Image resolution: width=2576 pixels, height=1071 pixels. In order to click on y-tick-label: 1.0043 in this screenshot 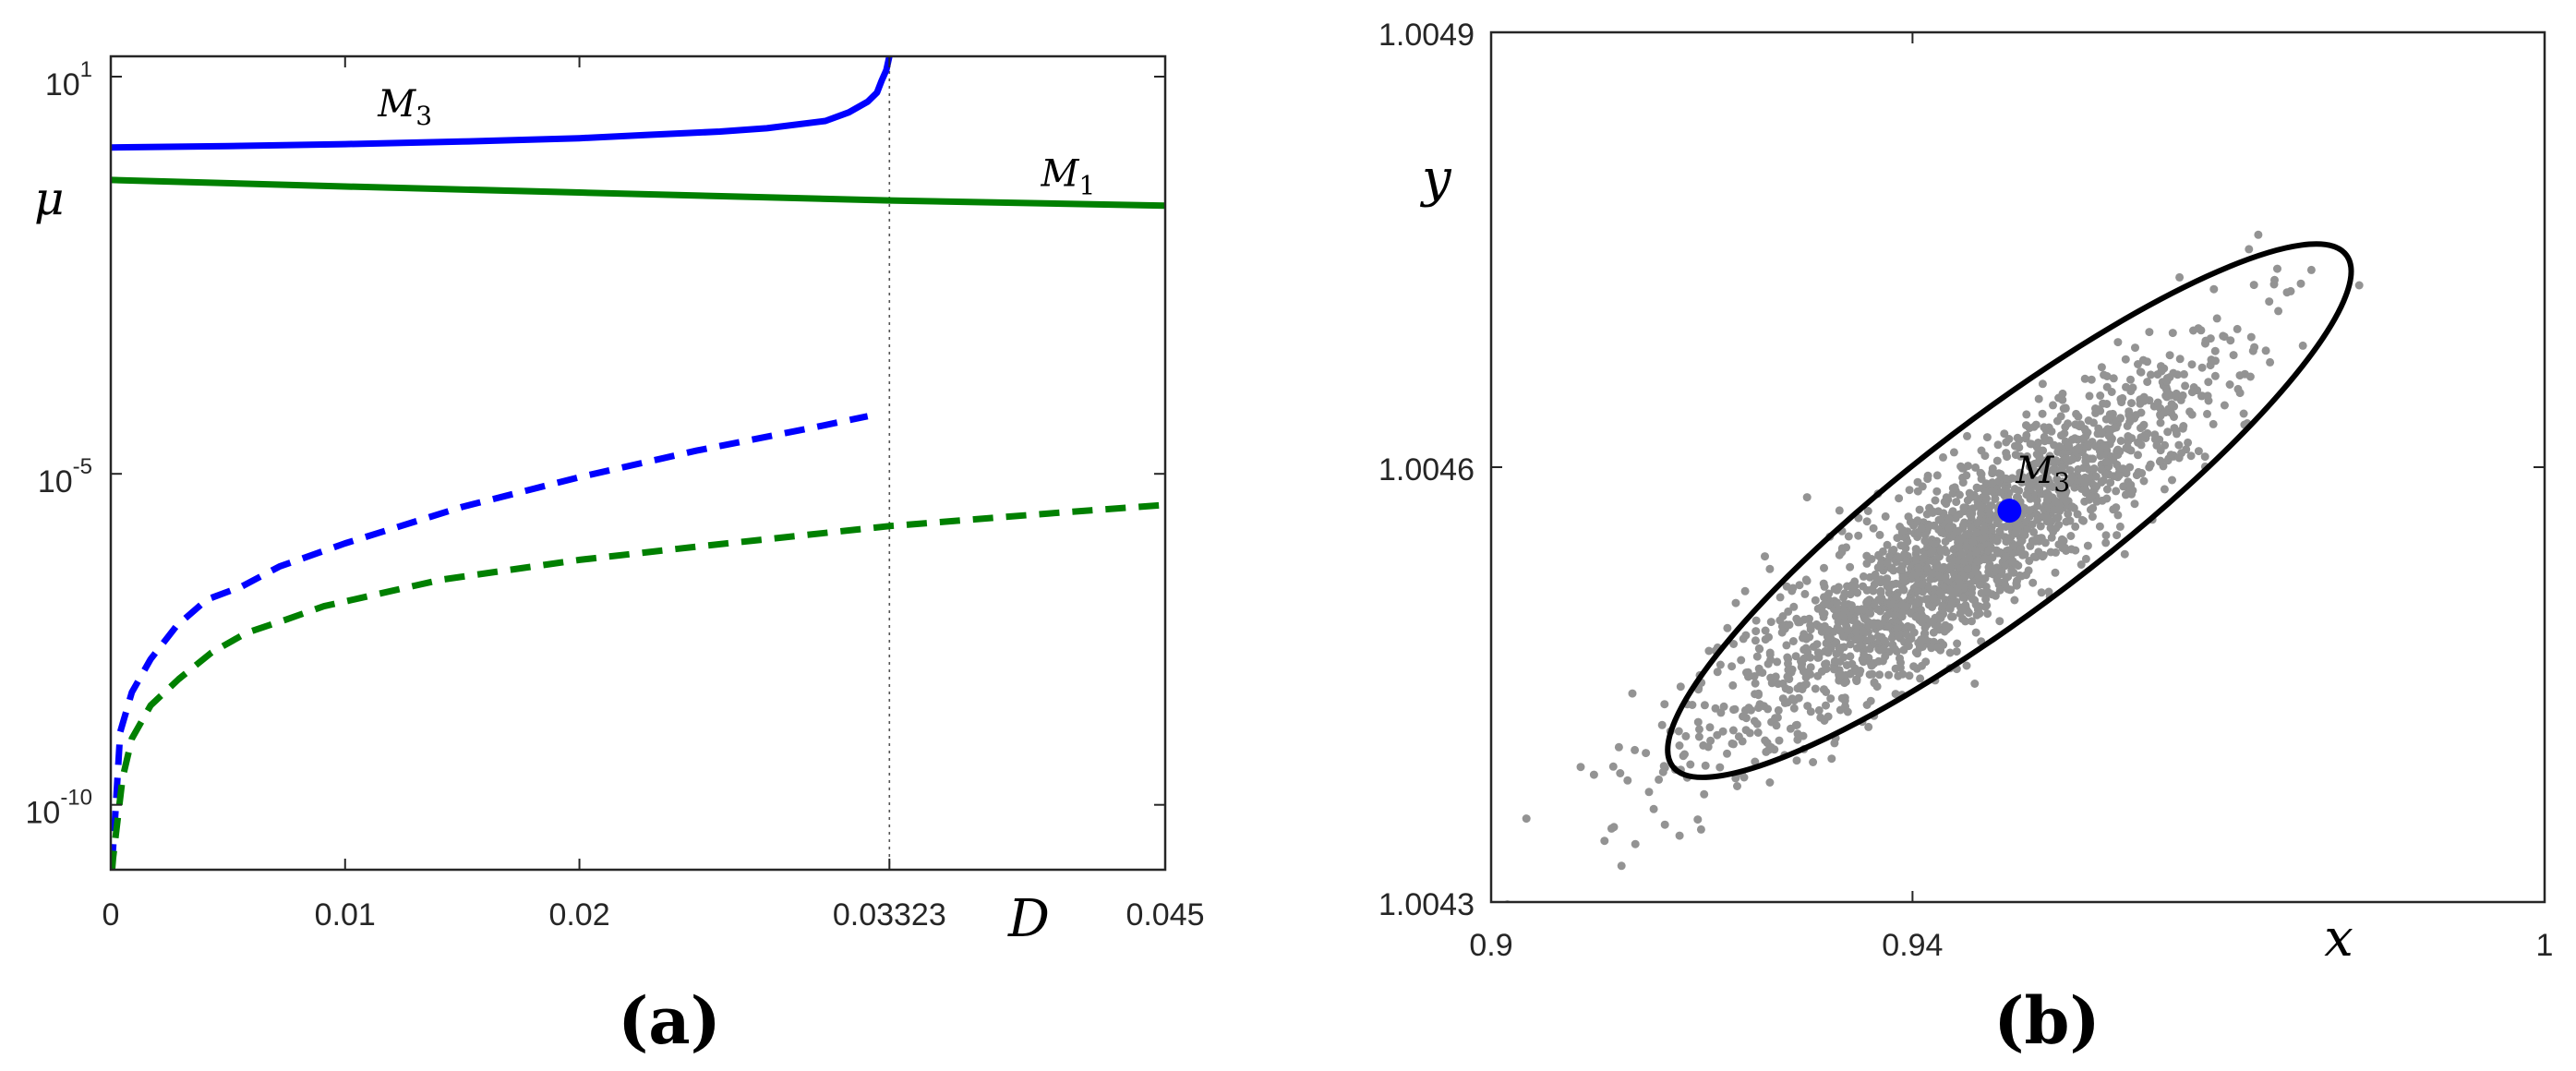, I will do `click(1426, 904)`.